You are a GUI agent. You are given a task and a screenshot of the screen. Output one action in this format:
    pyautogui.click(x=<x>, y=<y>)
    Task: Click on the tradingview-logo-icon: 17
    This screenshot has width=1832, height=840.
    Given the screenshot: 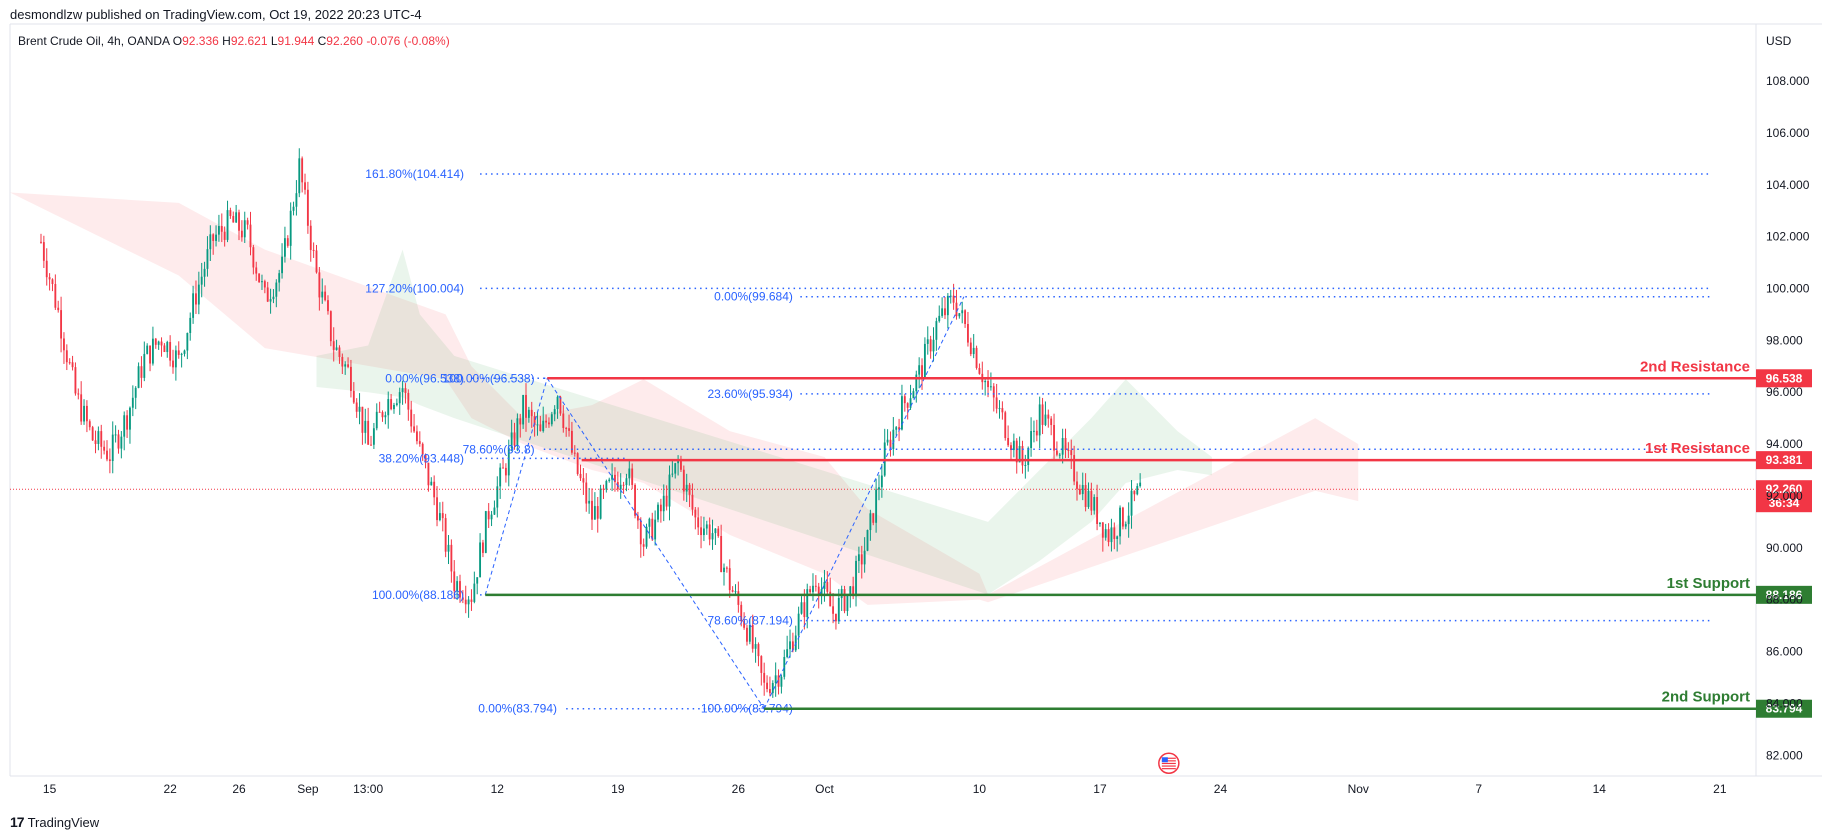 What is the action you would take?
    pyautogui.click(x=17, y=822)
    